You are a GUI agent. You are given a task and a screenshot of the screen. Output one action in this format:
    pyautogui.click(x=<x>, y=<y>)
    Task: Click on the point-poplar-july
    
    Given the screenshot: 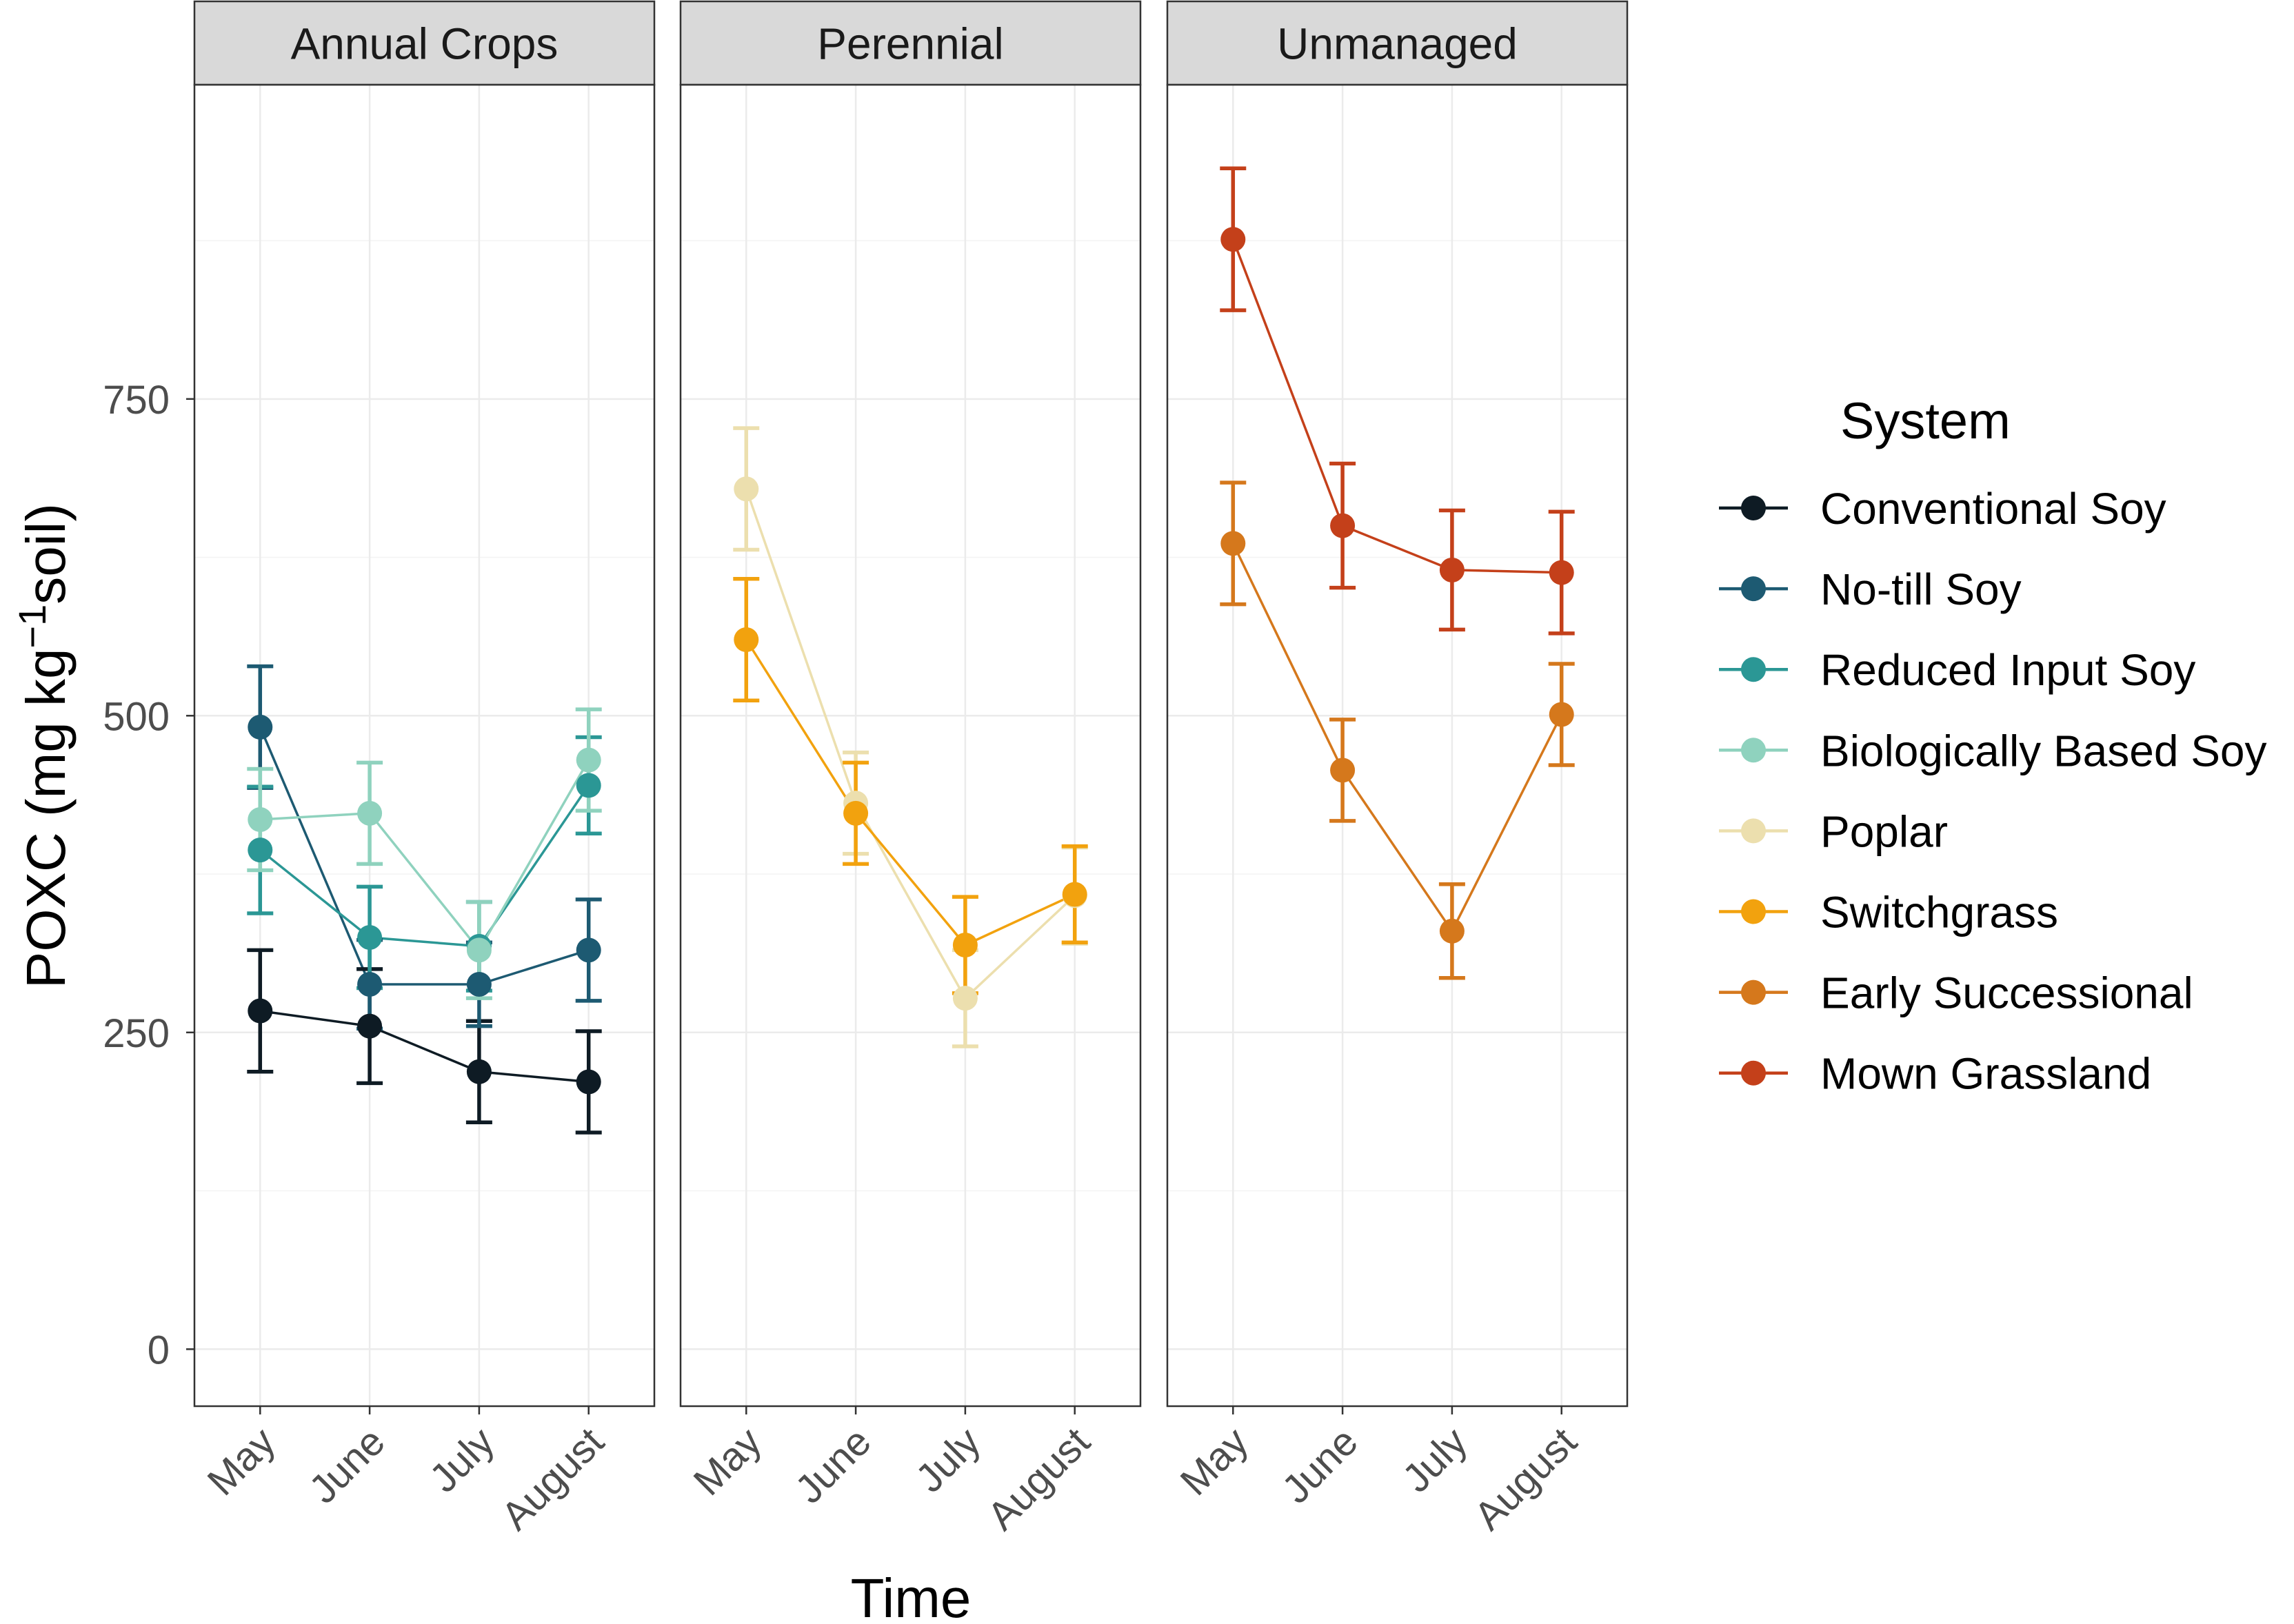 What is the action you would take?
    pyautogui.click(x=965, y=998)
    